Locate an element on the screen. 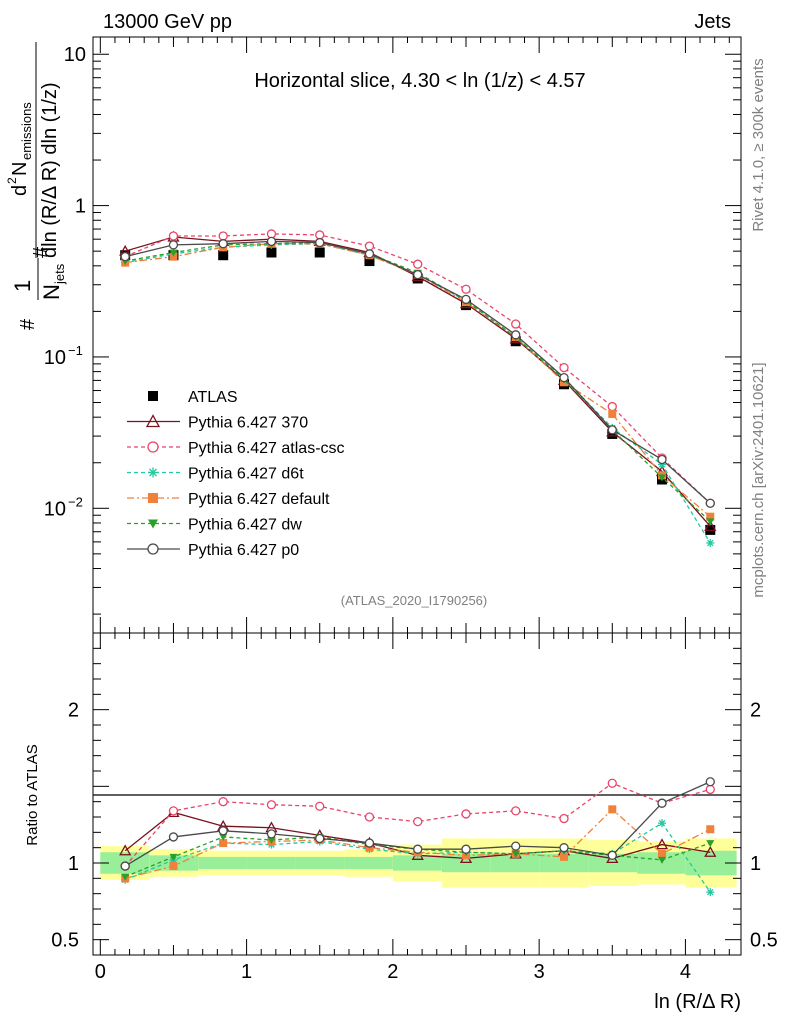 The image size is (786, 1024). ylabel-jets-subscript: jets is located at coordinates (59, 274).